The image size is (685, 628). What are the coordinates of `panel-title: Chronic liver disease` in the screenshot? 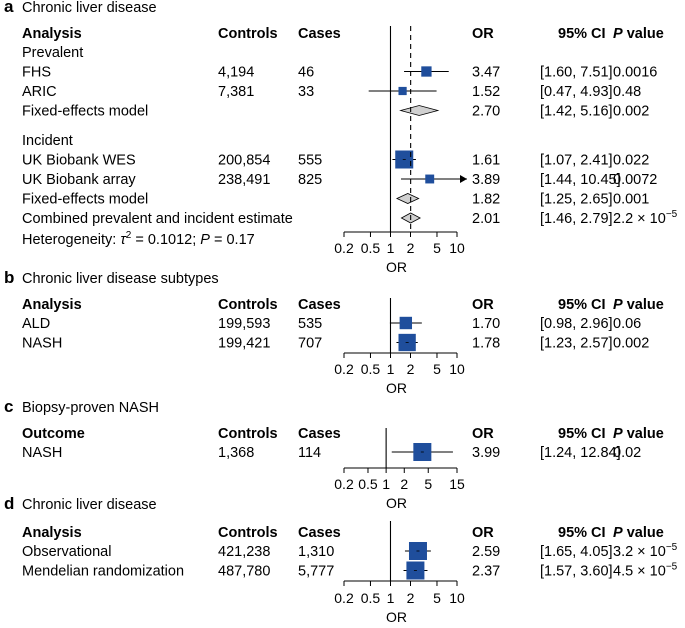 It's located at (89, 8).